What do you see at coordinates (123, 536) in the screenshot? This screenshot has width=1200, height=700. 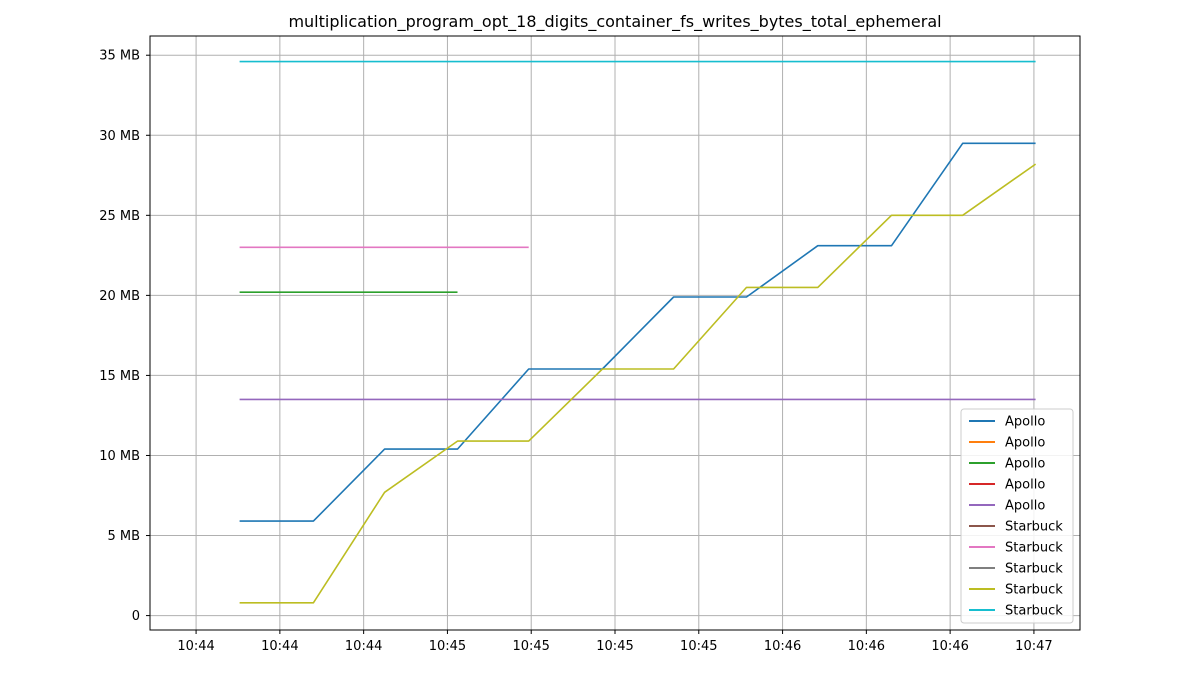 I see `y-tick-label: 5 MB` at bounding box center [123, 536].